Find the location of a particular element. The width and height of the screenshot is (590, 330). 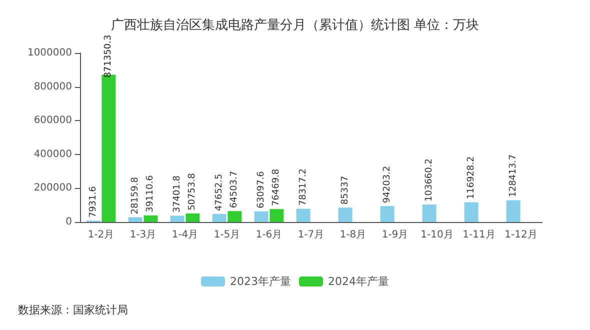

chart-title: 广西壮族自治区集成电路产量分月（累计值）统计图 单位：万块 is located at coordinates (295, 25).